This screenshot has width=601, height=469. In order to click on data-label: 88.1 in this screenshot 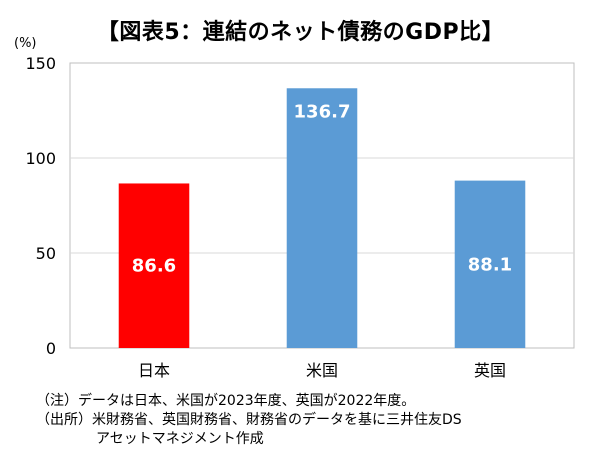, I will do `click(490, 264)`.